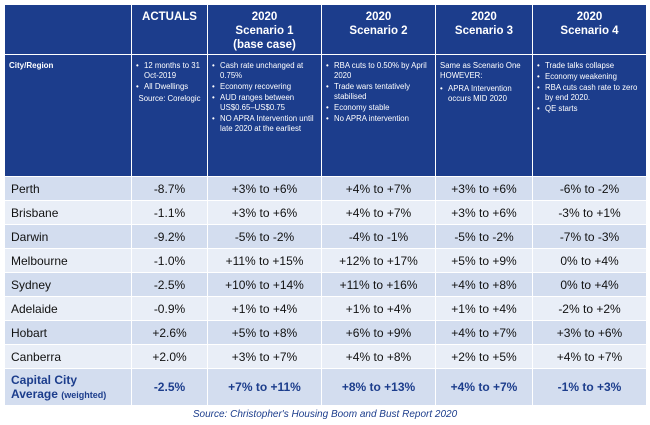 Image resolution: width=650 pixels, height=425 pixels. I want to click on actual-value: -9.2%, so click(169, 236).